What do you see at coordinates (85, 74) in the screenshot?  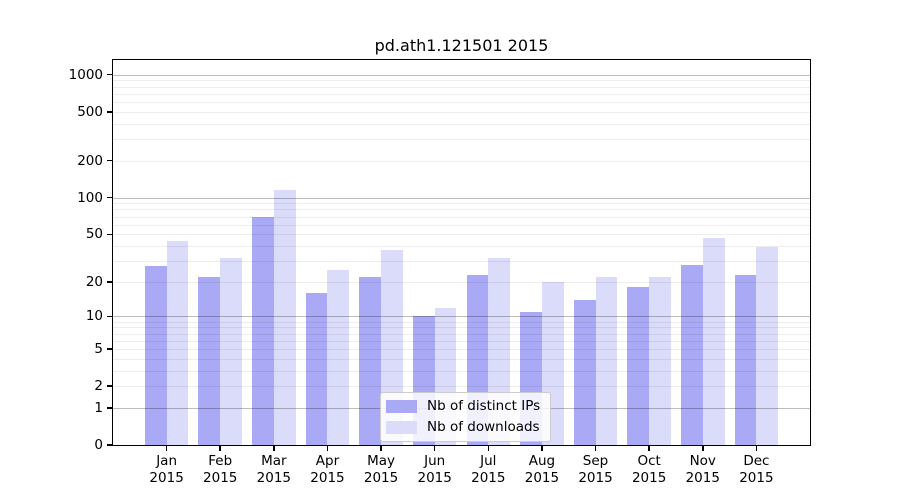 I see `y-tick-label: 1000` at bounding box center [85, 74].